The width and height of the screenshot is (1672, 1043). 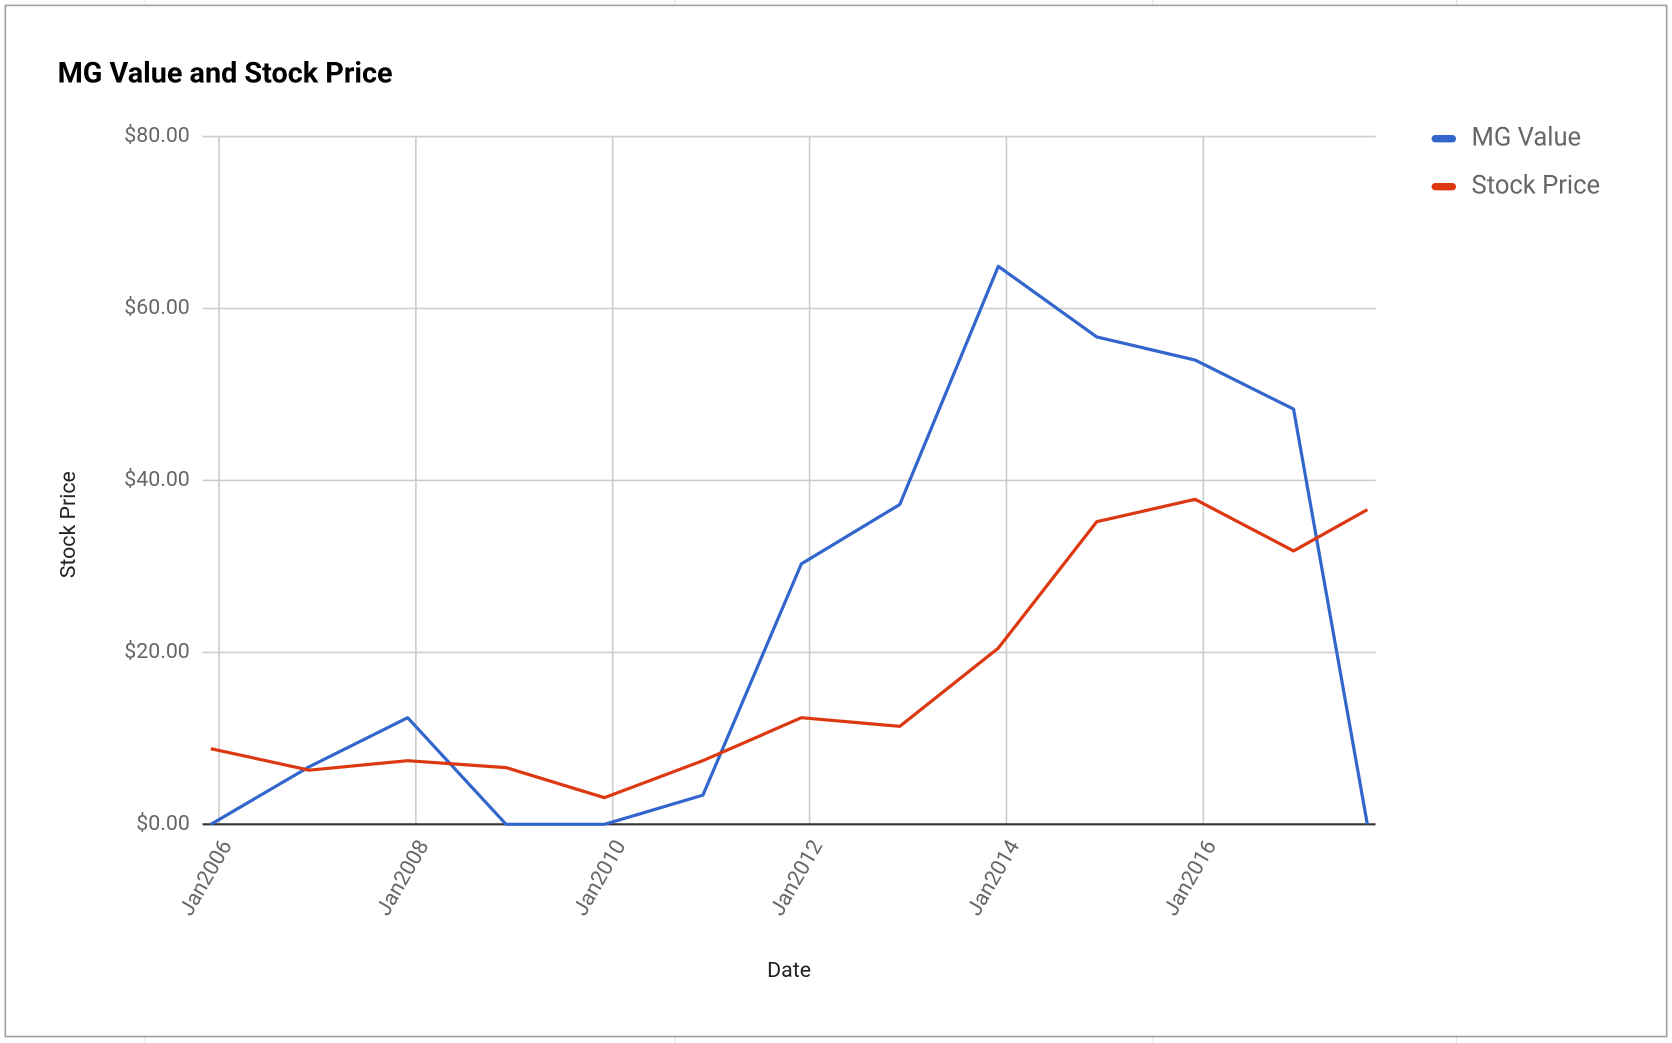 What do you see at coordinates (1536, 185) in the screenshot?
I see `legend-label: Stock Price` at bounding box center [1536, 185].